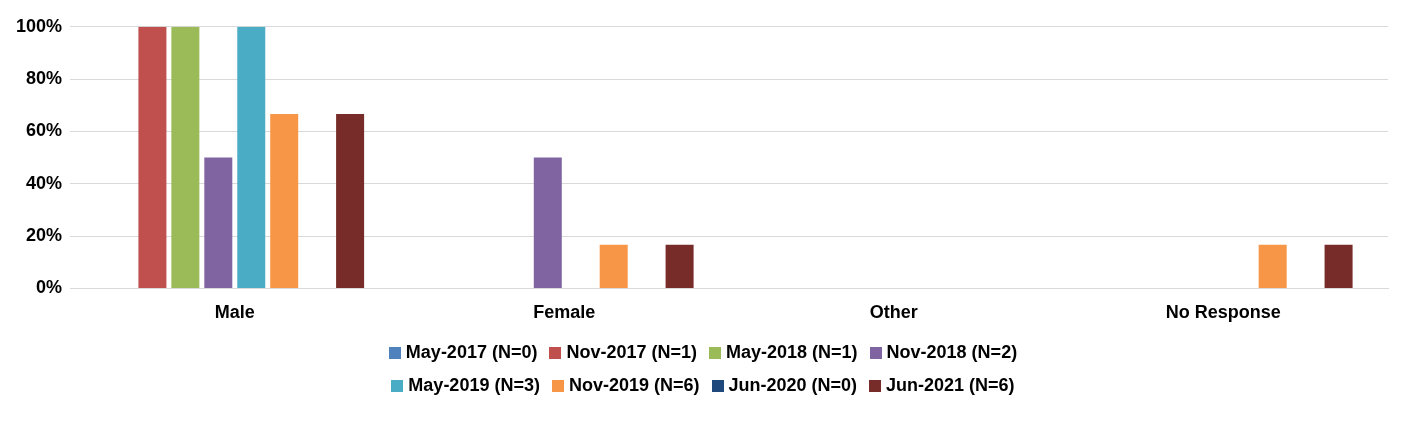 This screenshot has height=421, width=1405. I want to click on x-tick-label: No Response, so click(1223, 312).